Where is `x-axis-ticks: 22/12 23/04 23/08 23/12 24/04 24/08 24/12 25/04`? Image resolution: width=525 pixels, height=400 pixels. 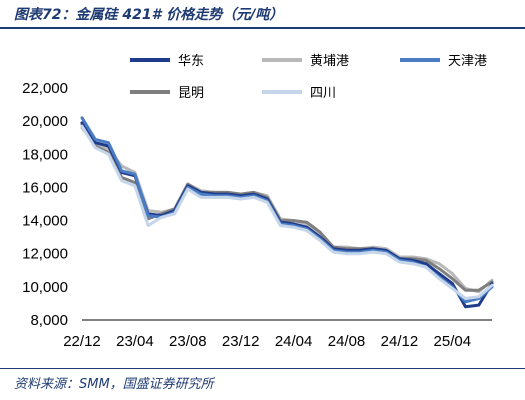 x-axis-ticks: 22/12 23/04 23/08 23/12 24/04 24/08 24/12 25/04 is located at coordinates (267, 341).